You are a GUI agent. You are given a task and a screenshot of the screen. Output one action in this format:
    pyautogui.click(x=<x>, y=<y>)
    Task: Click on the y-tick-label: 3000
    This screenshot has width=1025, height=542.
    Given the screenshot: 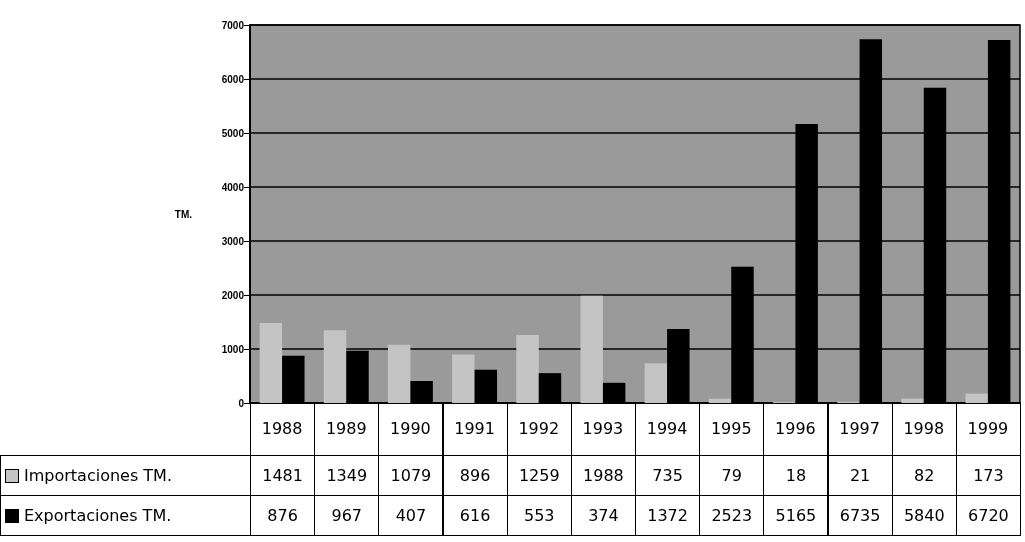 What is the action you would take?
    pyautogui.click(x=233, y=241)
    